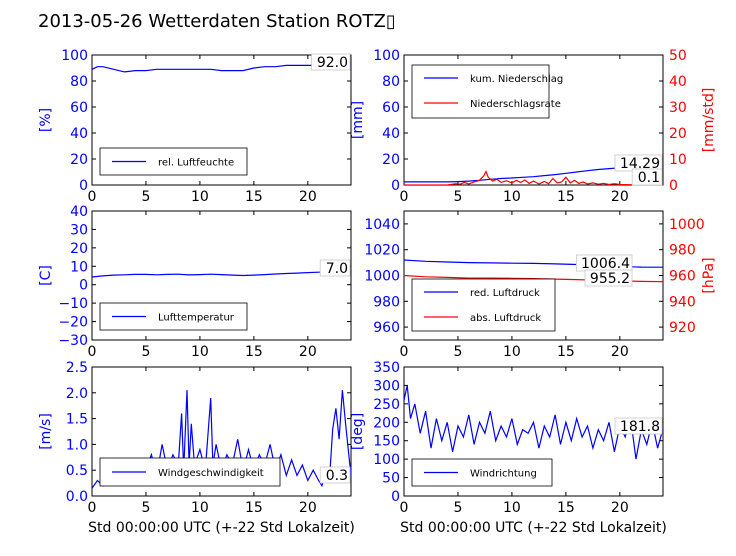 The image size is (736, 556). I want to click on y-tick-label: 80, so click(79, 82).